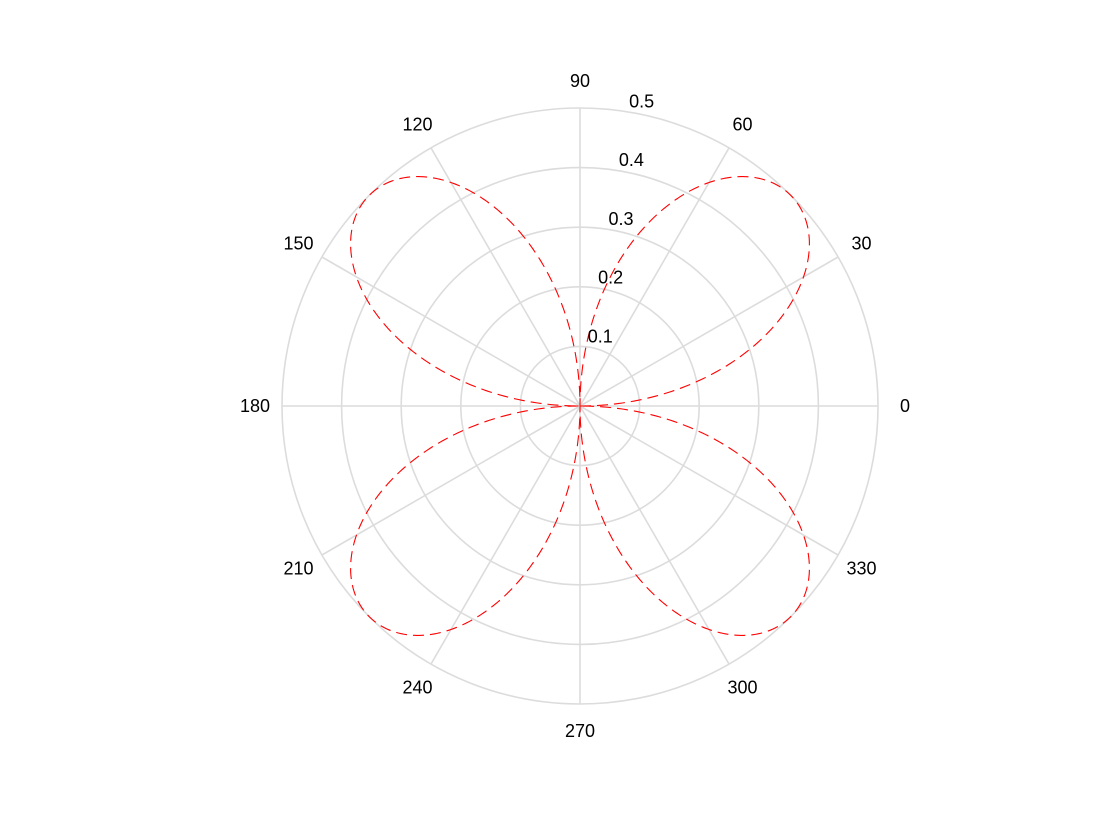 Image resolution: width=1120 pixels, height=840 pixels. What do you see at coordinates (417, 125) in the screenshot?
I see `angle-tick-label-120: 120` at bounding box center [417, 125].